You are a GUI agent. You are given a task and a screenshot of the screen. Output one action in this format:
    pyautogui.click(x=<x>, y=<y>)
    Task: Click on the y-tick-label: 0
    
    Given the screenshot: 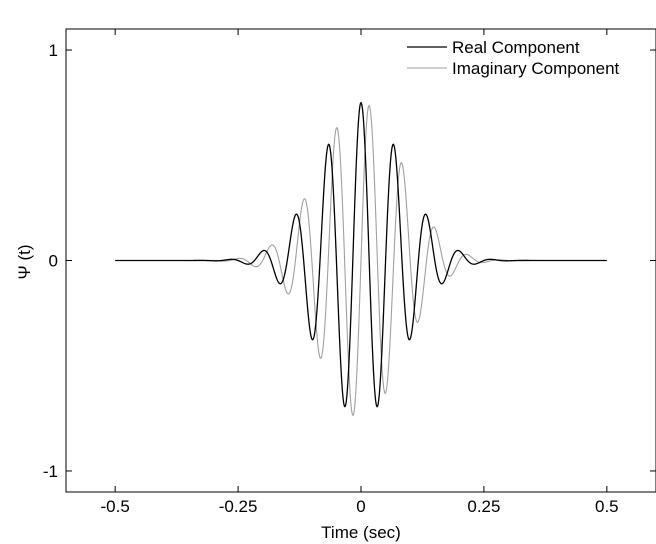 What is the action you would take?
    pyautogui.click(x=53, y=261)
    